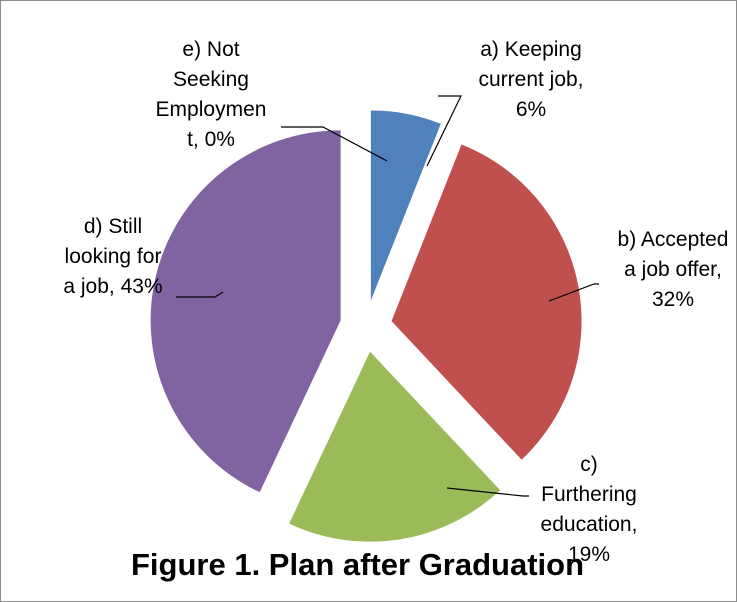  Describe the element at coordinates (589, 509) in the screenshot. I see `slice-label-2: c) Furthering education, 19%` at that location.